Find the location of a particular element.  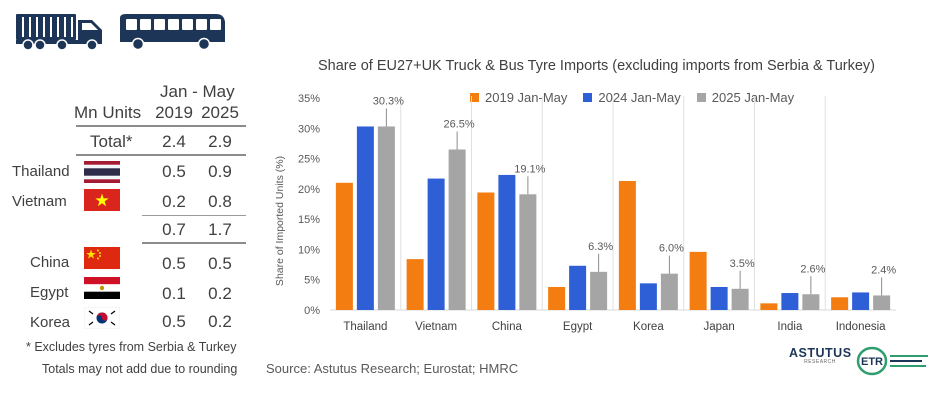

subtotal-2019: 0.7 is located at coordinates (174, 229).